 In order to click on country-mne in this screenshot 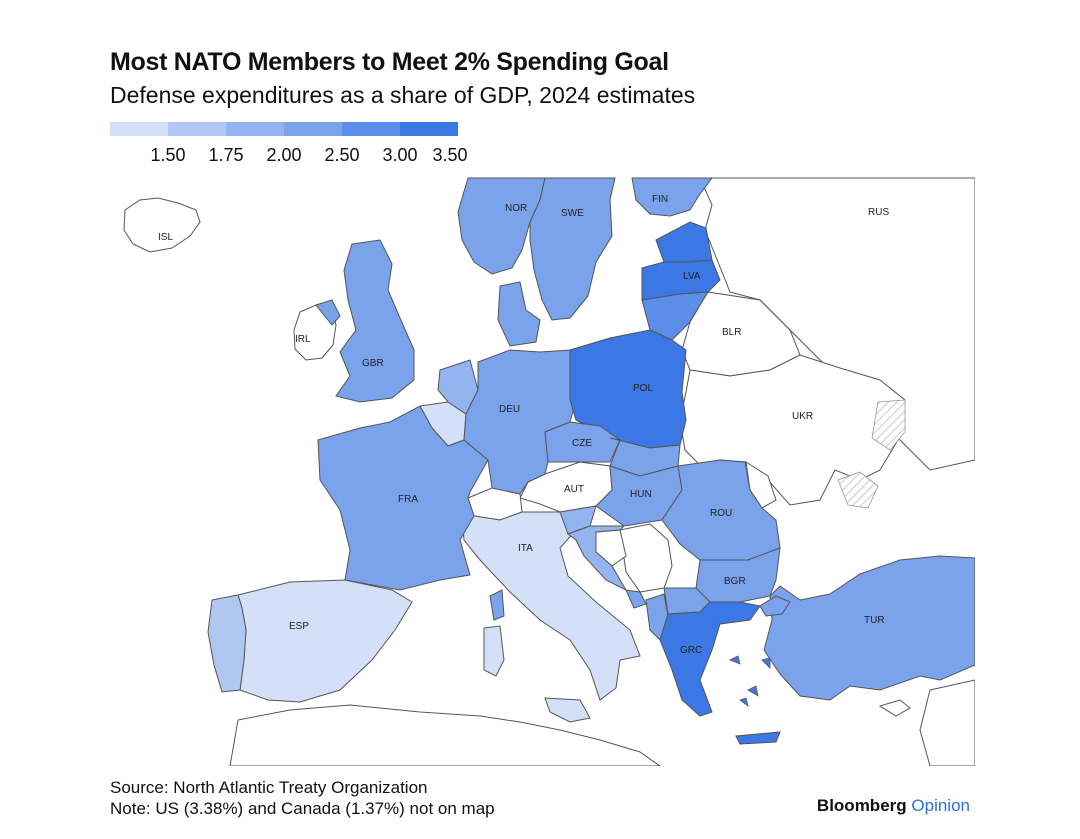, I will do `click(636, 599)`.